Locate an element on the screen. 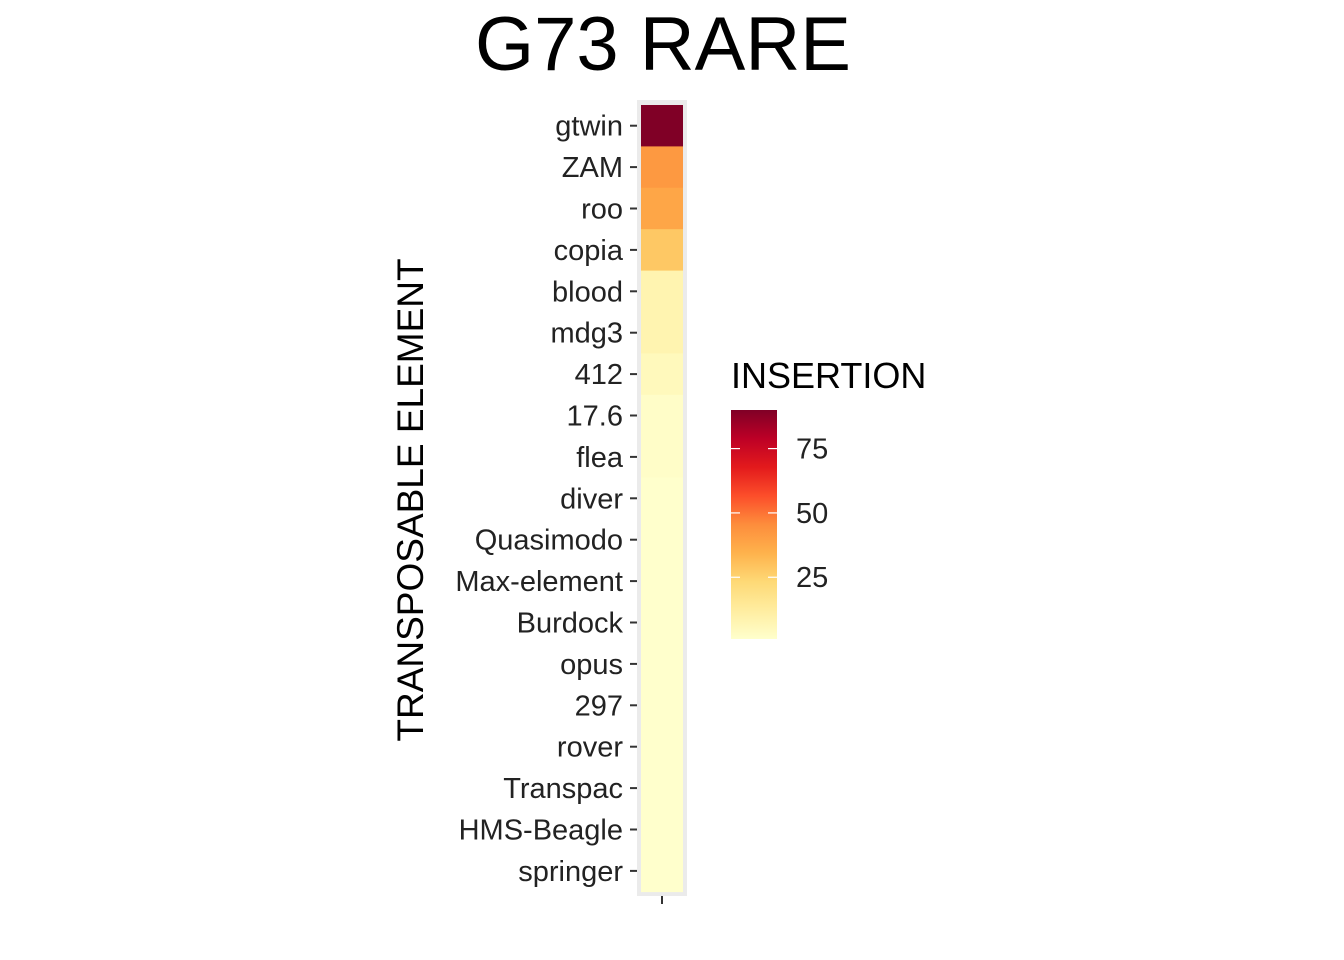  y-tick-label: Max-element is located at coordinates (539, 582).